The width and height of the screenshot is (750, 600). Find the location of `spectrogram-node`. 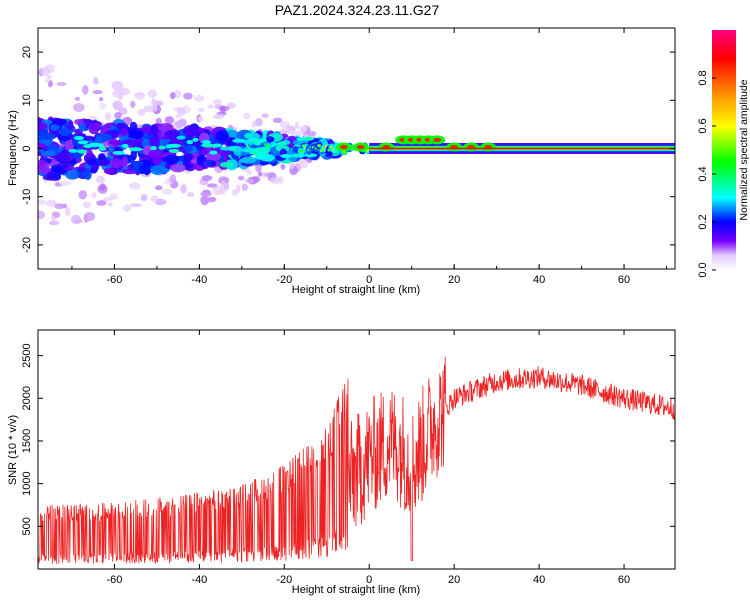

spectrogram-node is located at coordinates (437, 139).